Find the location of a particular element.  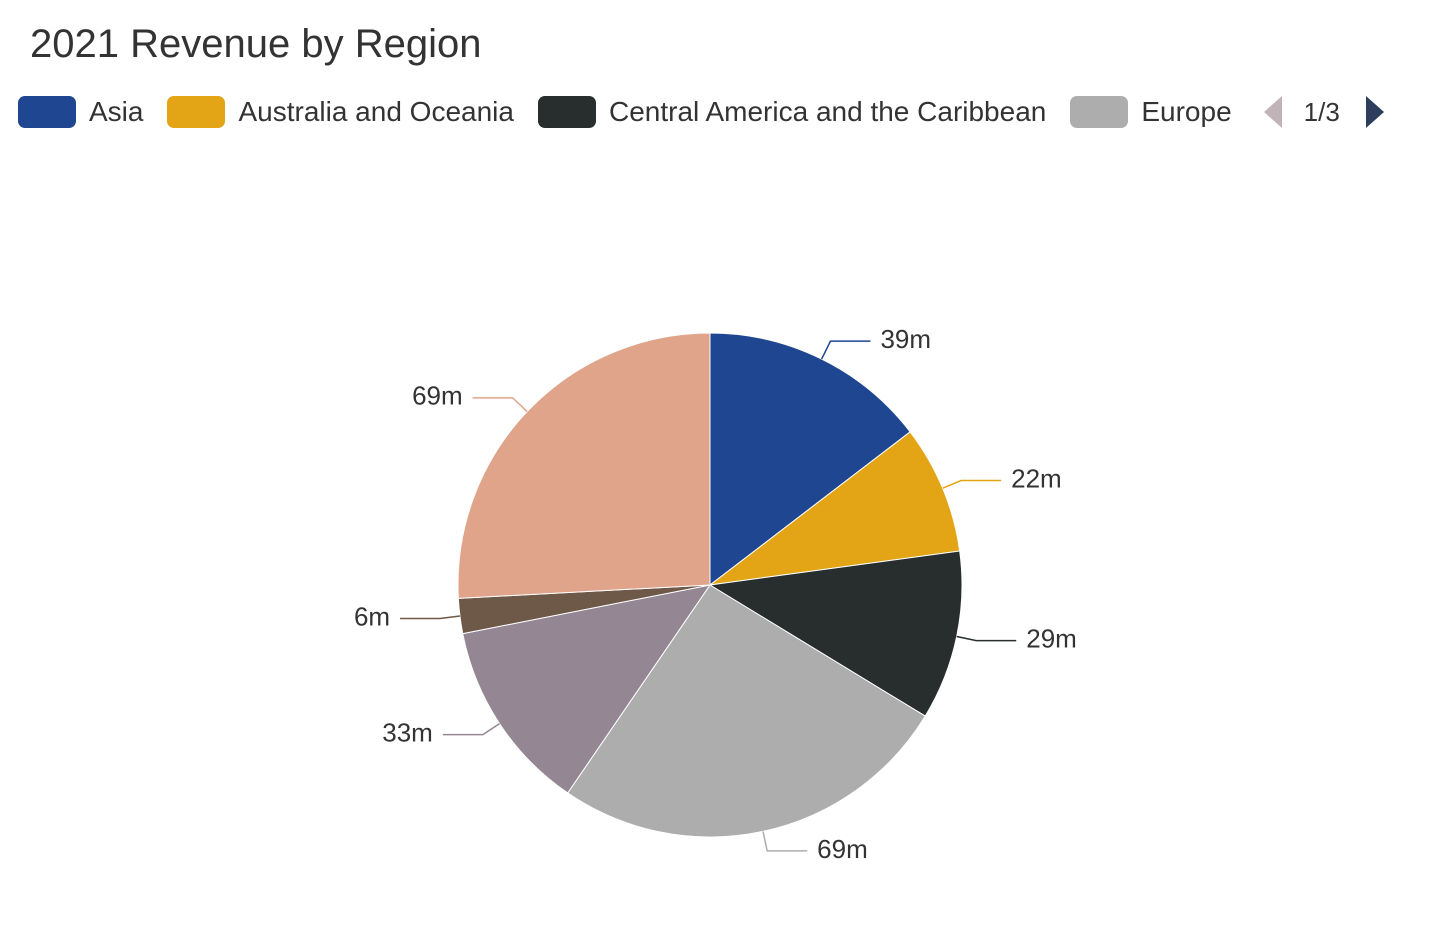

pager-prev-icon is located at coordinates (1273, 112).